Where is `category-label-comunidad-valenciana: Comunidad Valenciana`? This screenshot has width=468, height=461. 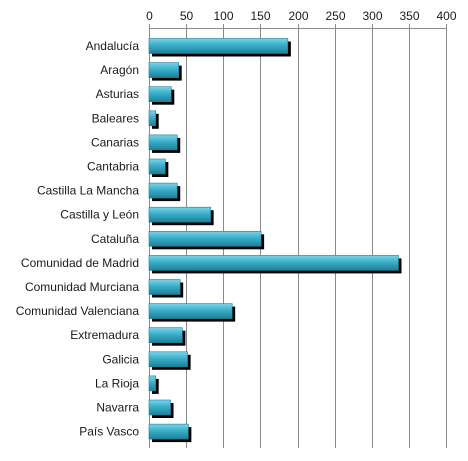
category-label-comunidad-valenciana: Comunidad Valenciana is located at coordinates (78, 311).